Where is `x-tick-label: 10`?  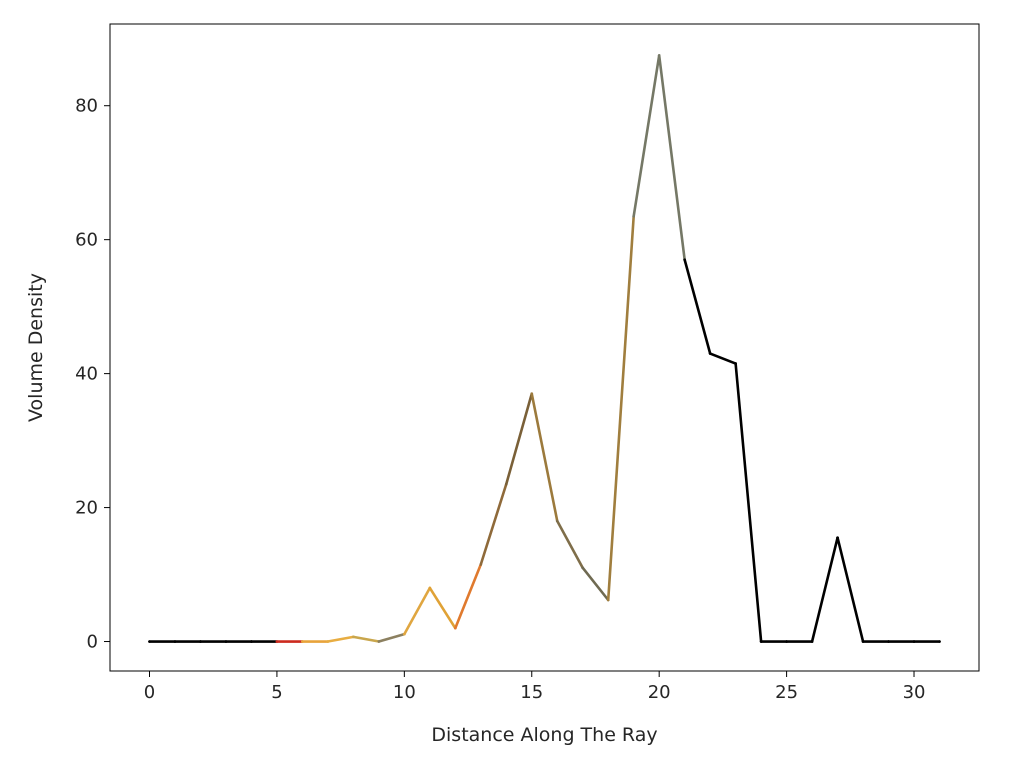 x-tick-label: 10 is located at coordinates (404, 692).